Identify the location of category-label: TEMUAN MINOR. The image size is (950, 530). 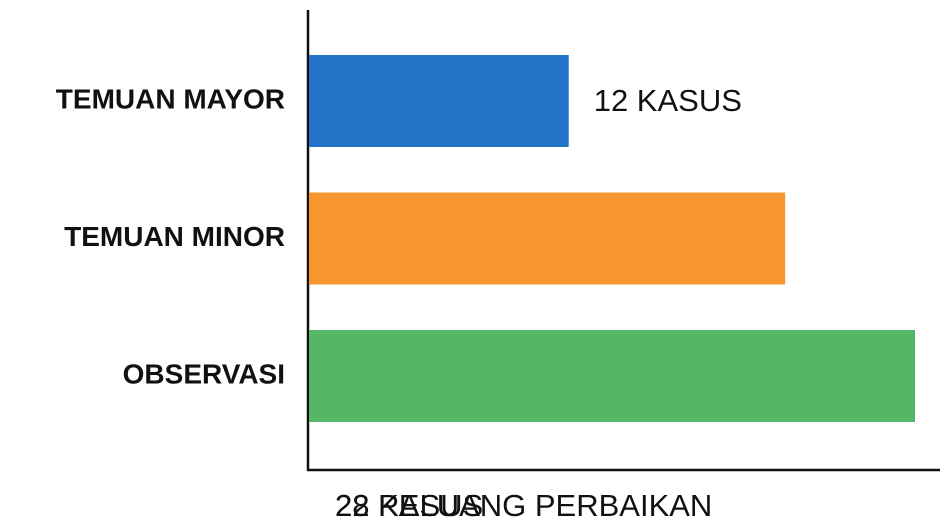
(174, 236).